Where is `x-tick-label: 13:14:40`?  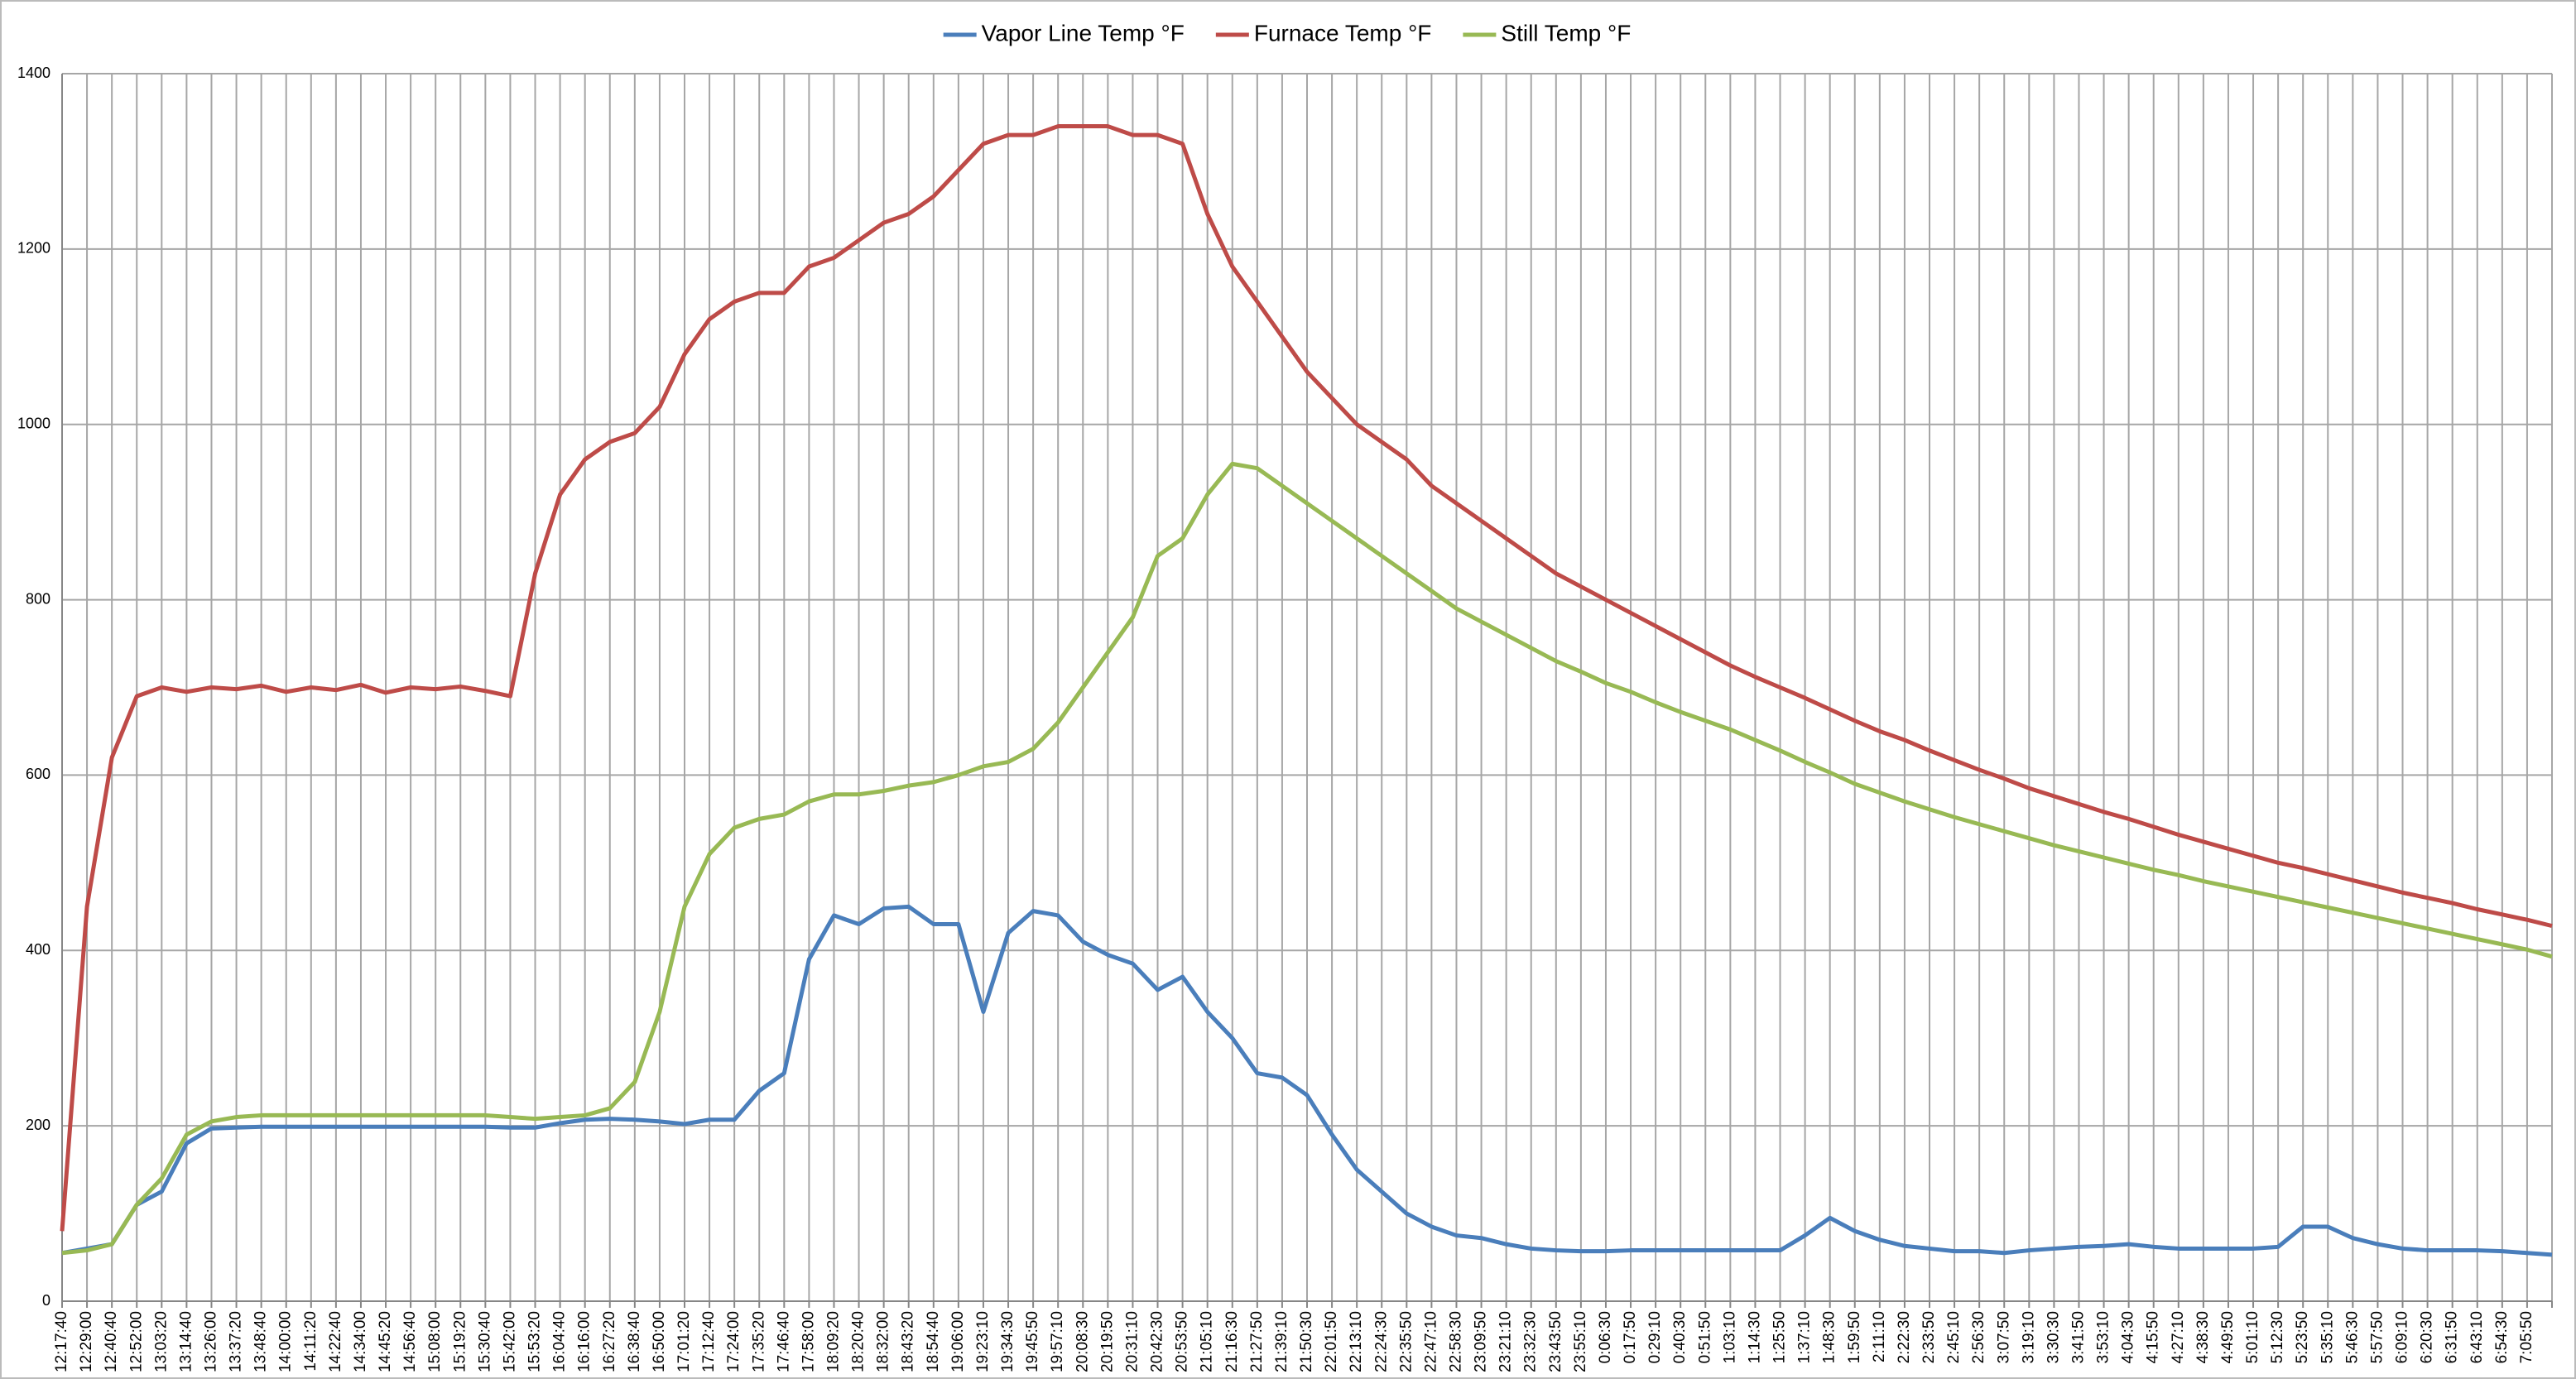
x-tick-label: 13:14:40 is located at coordinates (186, 1341).